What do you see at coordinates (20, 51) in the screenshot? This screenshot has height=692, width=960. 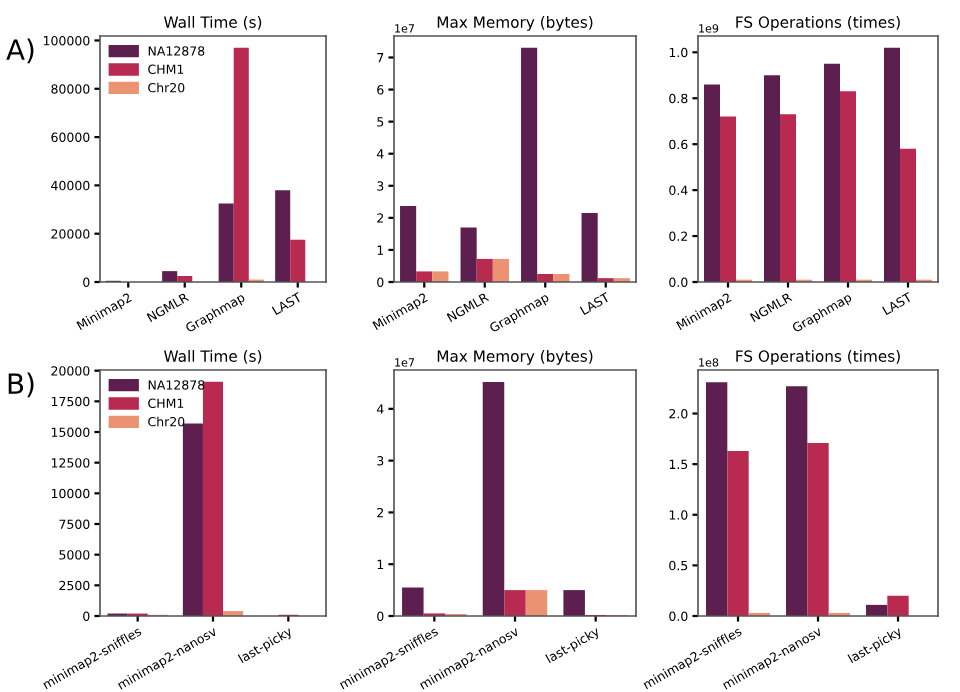 I see `text: A)` at bounding box center [20, 51].